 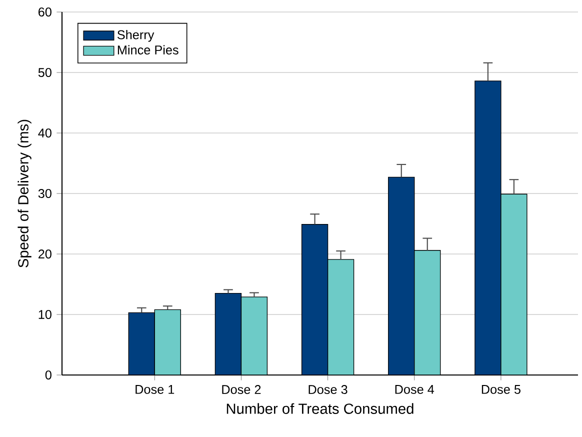 I want to click on x-tick-label: Dose 5, so click(x=501, y=389).